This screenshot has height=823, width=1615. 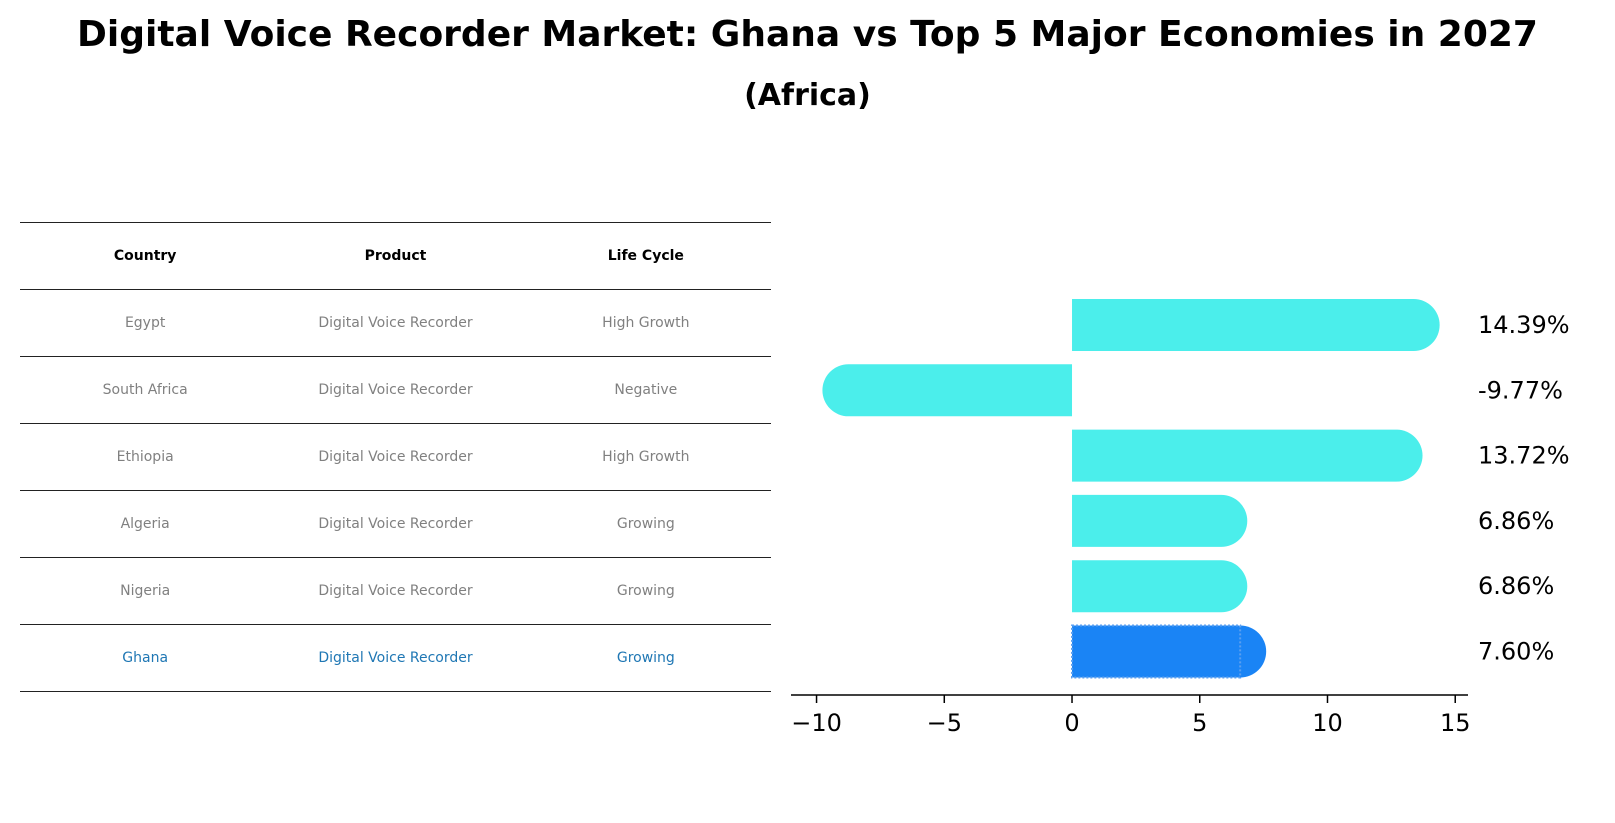 I want to click on cell-country: Nigeria, so click(x=145, y=591).